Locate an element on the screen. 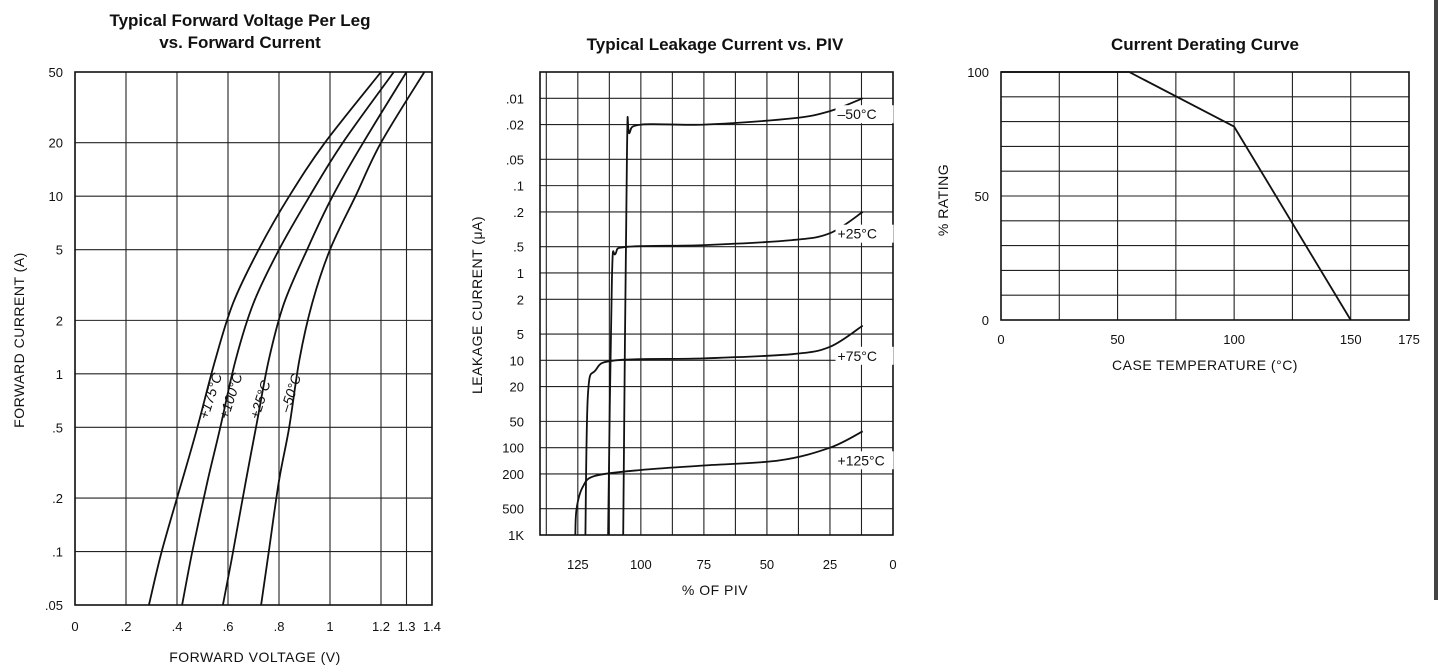 The height and width of the screenshot is (668, 1438). chart-title-line-1: Typical Forward Voltage Per Leg is located at coordinates (239, 20).